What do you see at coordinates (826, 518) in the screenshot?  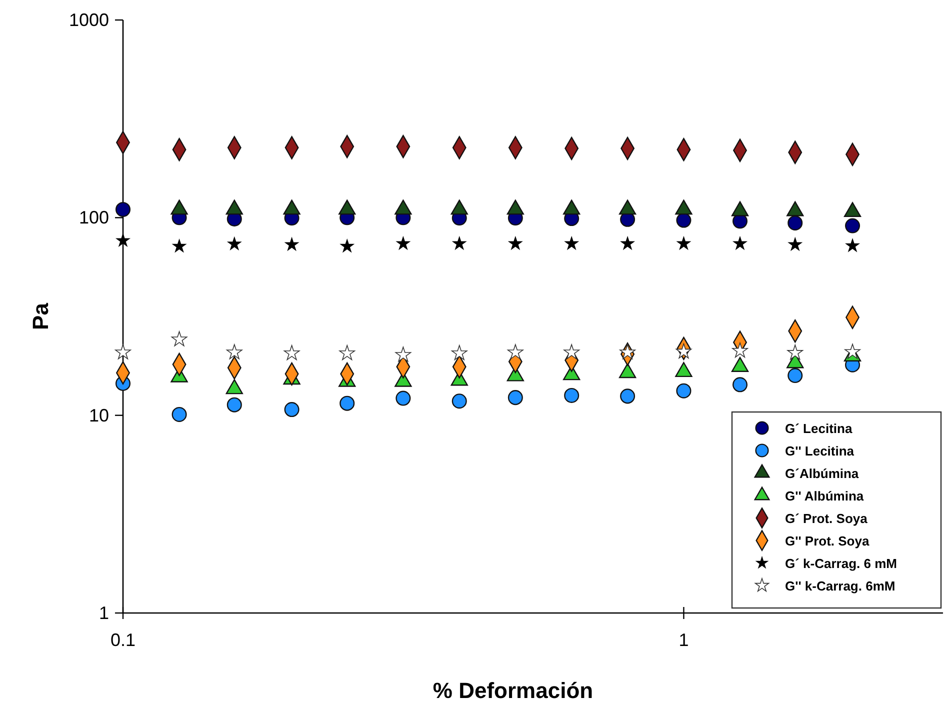 I see `legend-label: G´ Prot. Soya` at bounding box center [826, 518].